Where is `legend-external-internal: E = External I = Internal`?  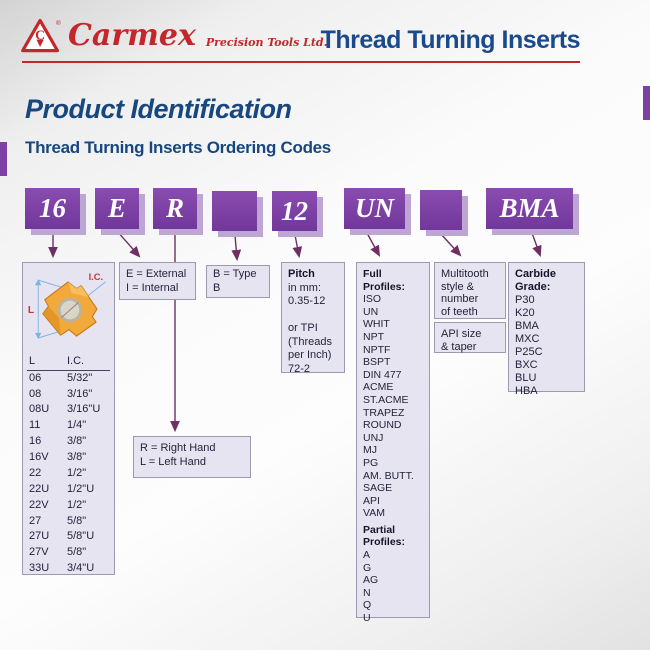
legend-external-internal: E = External I = Internal is located at coordinates (157, 281).